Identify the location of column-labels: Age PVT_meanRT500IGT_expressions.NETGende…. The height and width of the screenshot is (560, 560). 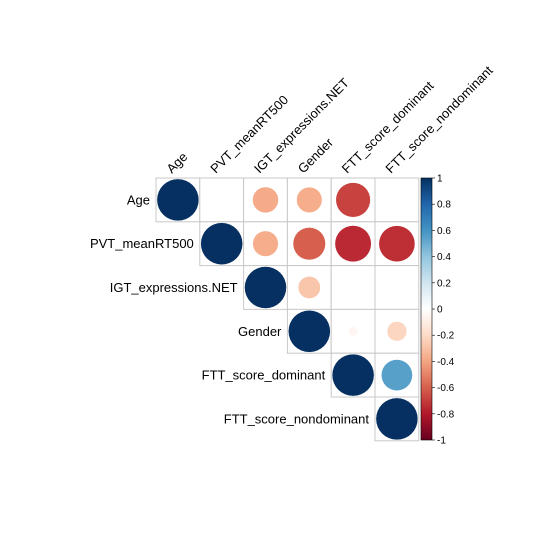
(329, 120).